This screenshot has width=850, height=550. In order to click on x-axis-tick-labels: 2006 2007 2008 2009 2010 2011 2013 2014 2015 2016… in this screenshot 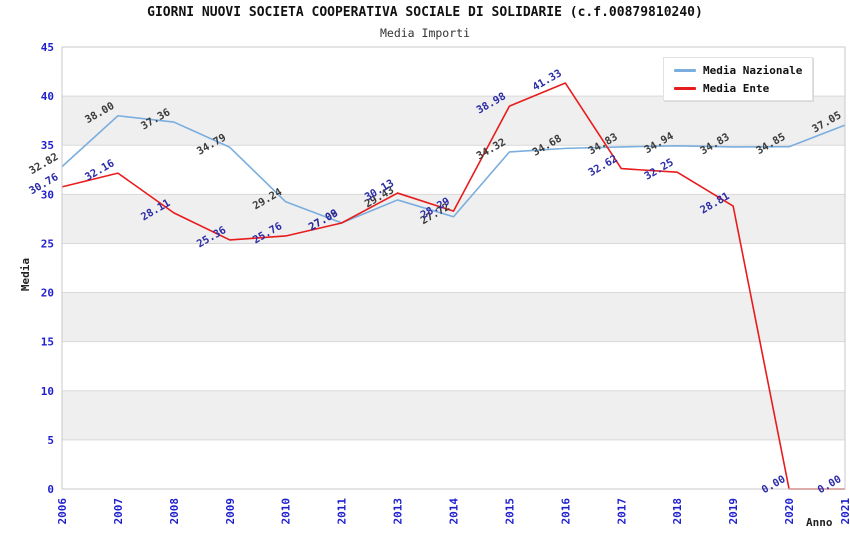, I will do `click(453, 511)`.